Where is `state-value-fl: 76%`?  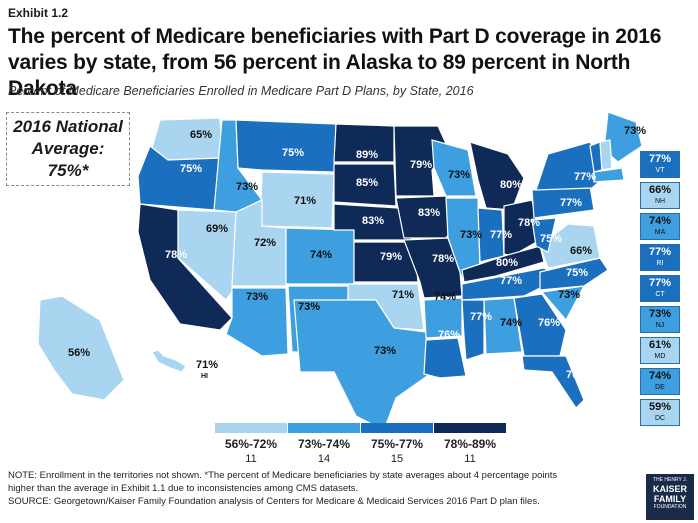
state-value-fl: 76% is located at coordinates (577, 375).